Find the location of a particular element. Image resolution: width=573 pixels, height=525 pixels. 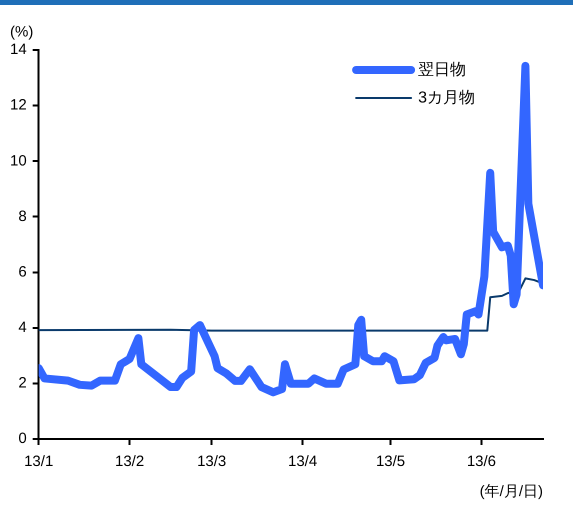

x-axis-title: (年/月/日) is located at coordinates (511, 491).